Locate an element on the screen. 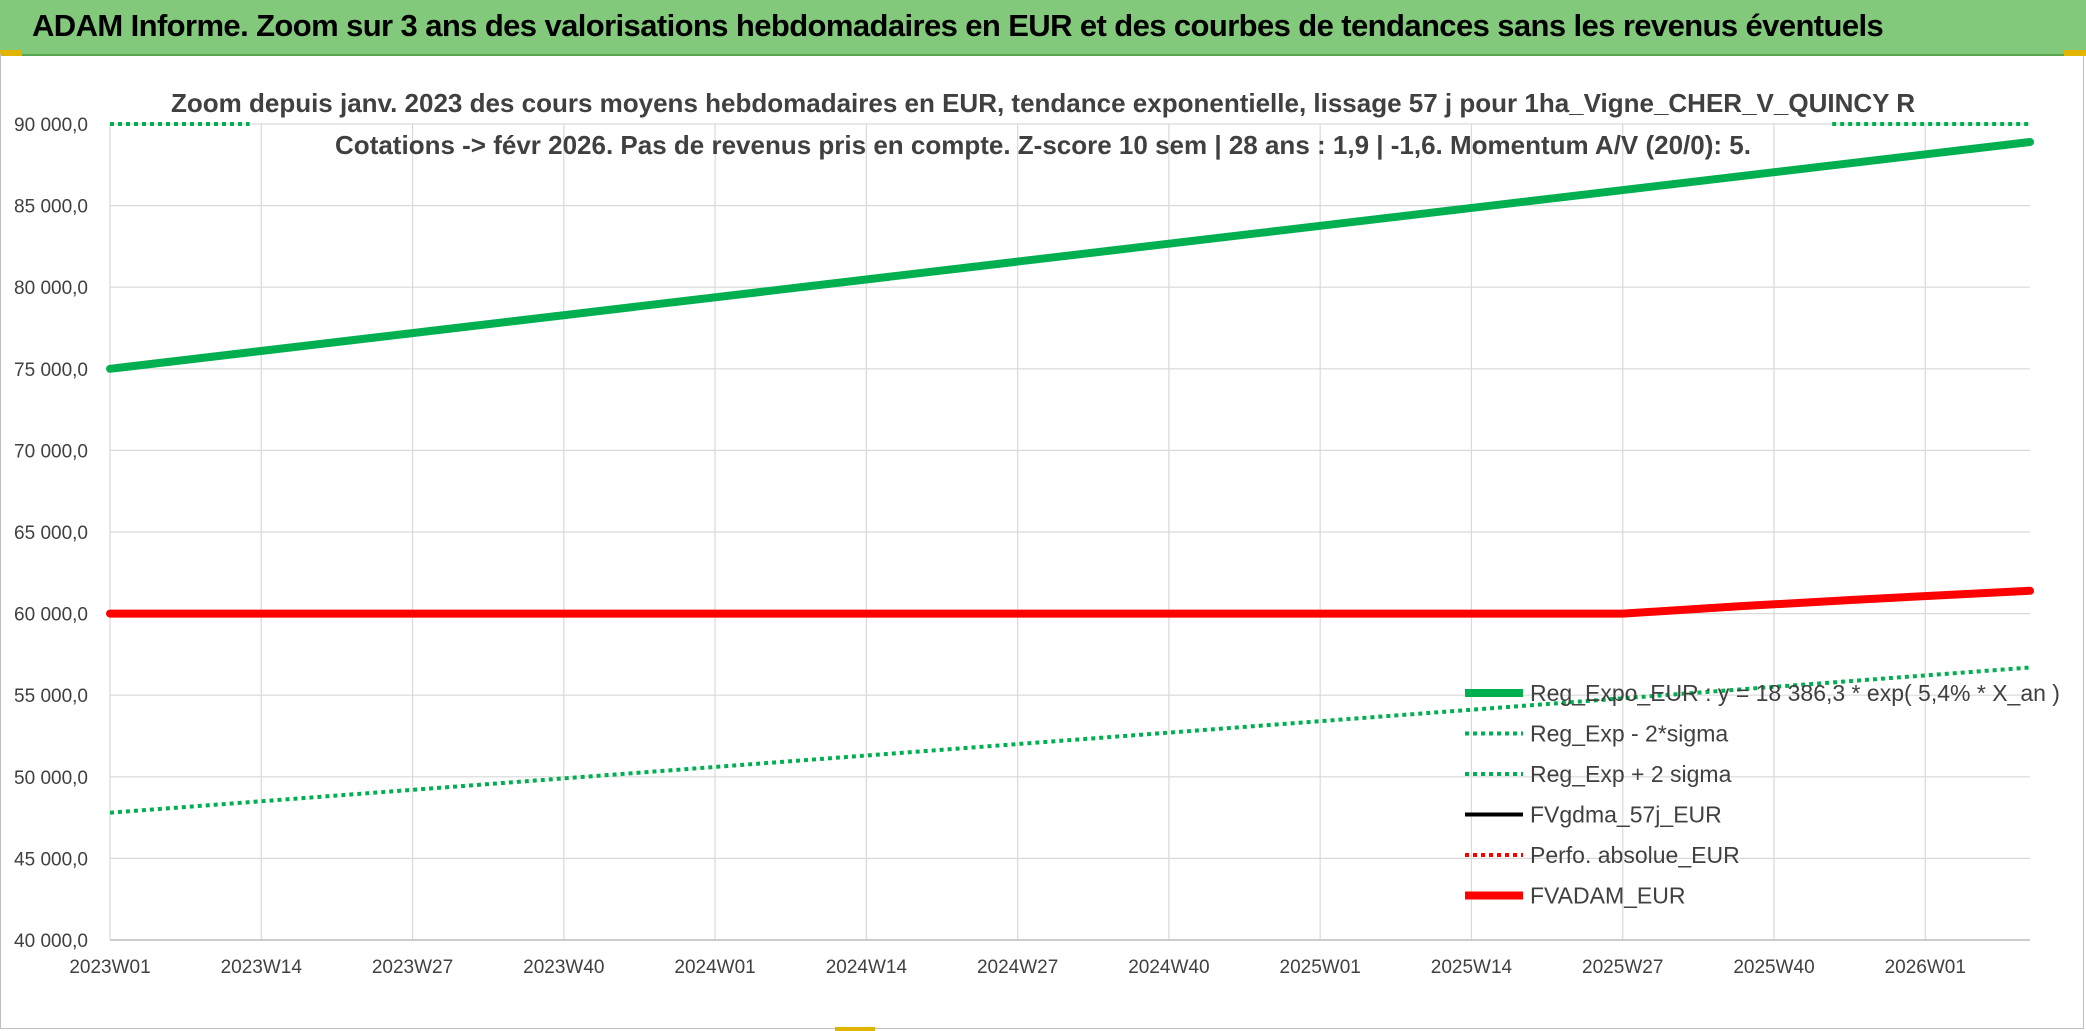 Image resolution: width=2086 pixels, height=1031 pixels. y-tick-label: 75 000,0 is located at coordinates (51, 370).